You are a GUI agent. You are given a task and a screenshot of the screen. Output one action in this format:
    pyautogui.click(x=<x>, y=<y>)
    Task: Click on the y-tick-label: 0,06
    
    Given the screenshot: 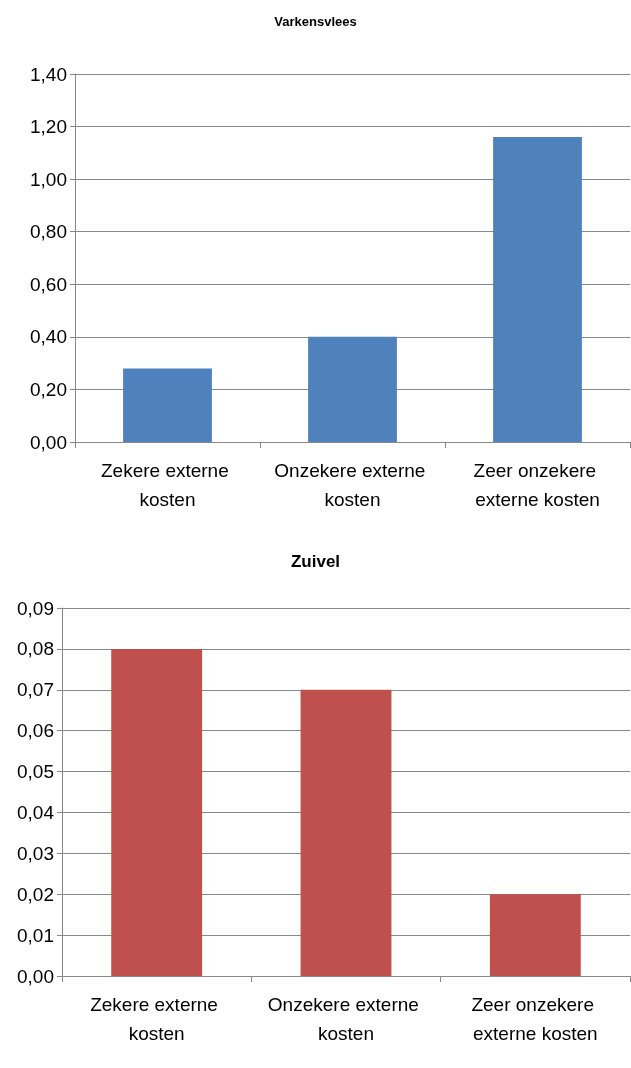 What is the action you would take?
    pyautogui.click(x=35, y=731)
    